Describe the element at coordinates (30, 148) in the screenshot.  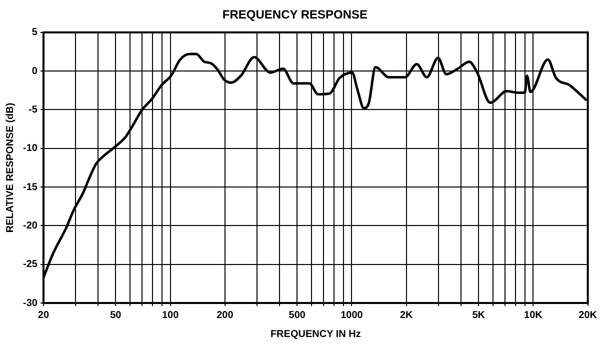
I see `y-tick-label: -10` at that location.